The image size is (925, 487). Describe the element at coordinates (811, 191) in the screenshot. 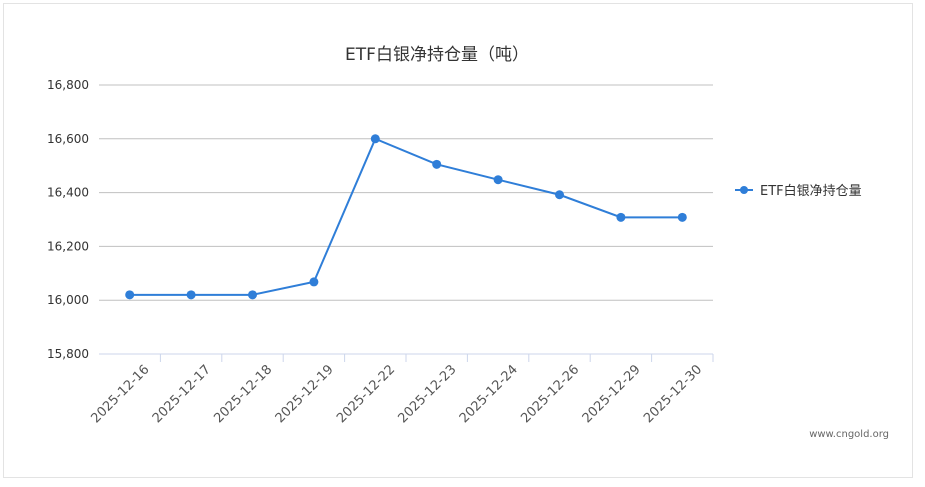

I see `legend-label: ETF白银净持仓量` at that location.